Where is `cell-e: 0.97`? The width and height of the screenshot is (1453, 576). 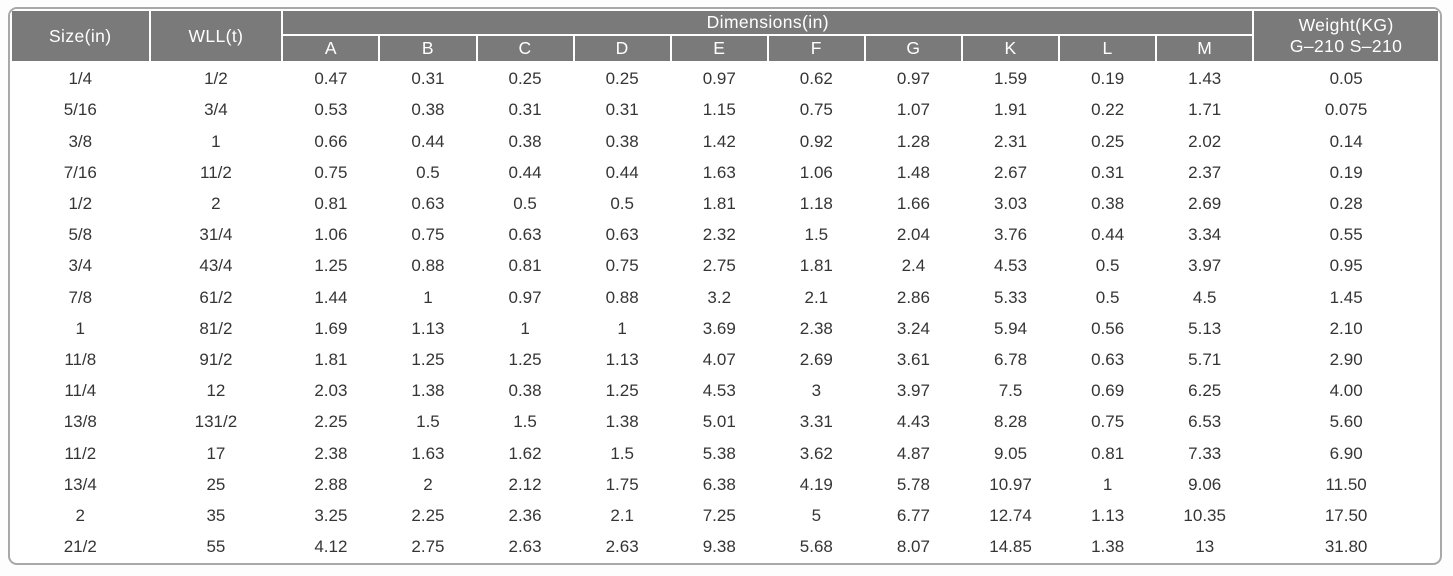
cell-e: 0.97 is located at coordinates (719, 78).